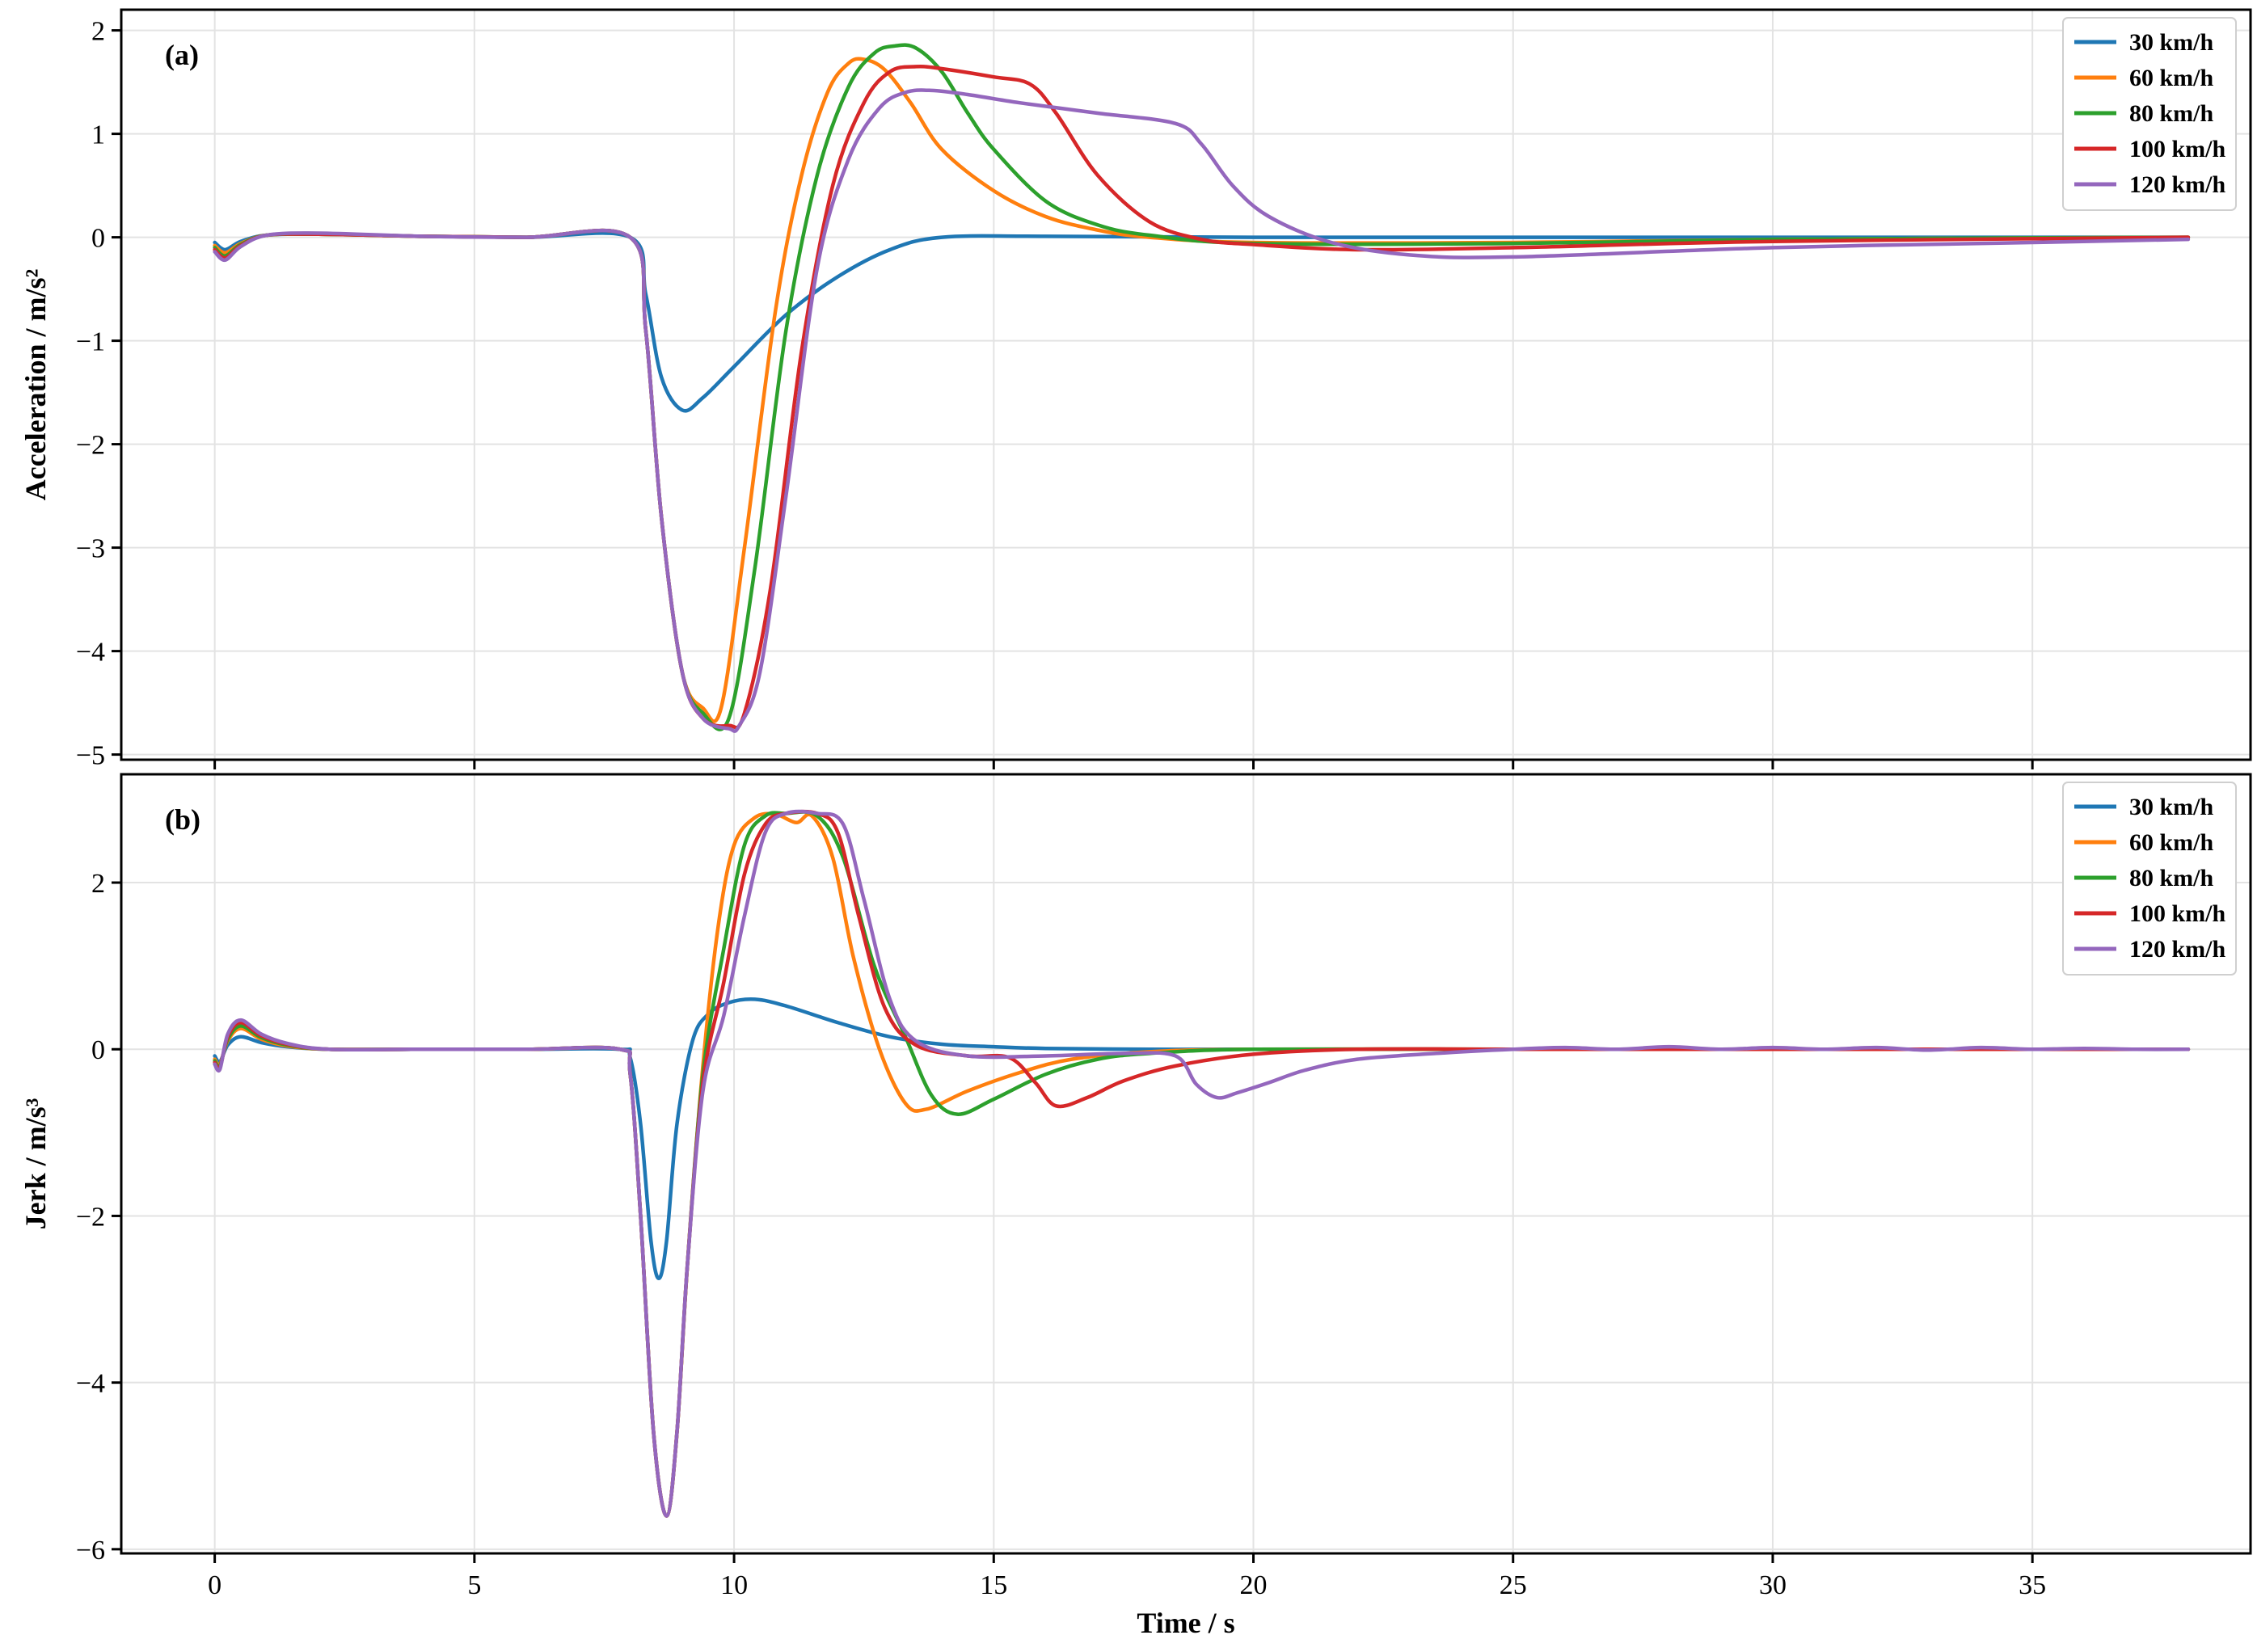 Image resolution: width=2257 pixels, height=1652 pixels. Describe the element at coordinates (182, 55) in the screenshot. I see `panel-label: (a)` at that location.